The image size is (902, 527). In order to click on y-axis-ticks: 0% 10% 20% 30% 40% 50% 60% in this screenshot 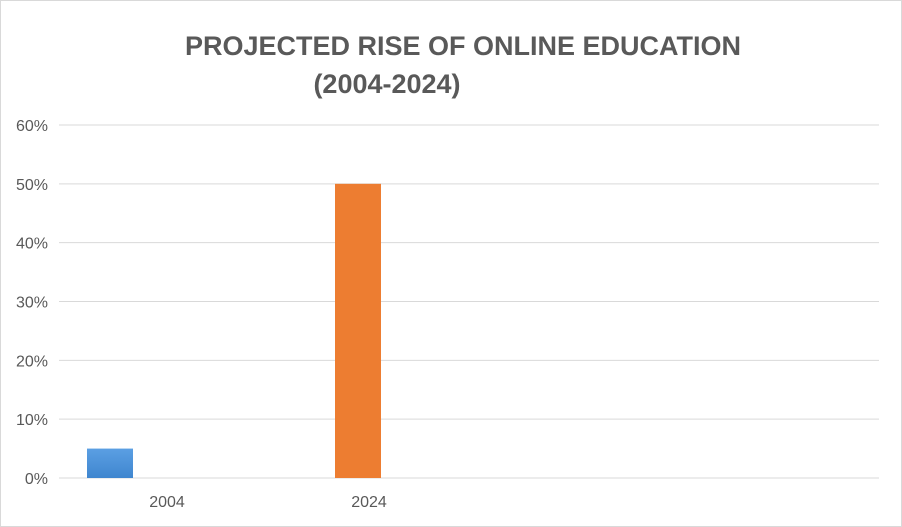, I will do `click(32, 303)`.